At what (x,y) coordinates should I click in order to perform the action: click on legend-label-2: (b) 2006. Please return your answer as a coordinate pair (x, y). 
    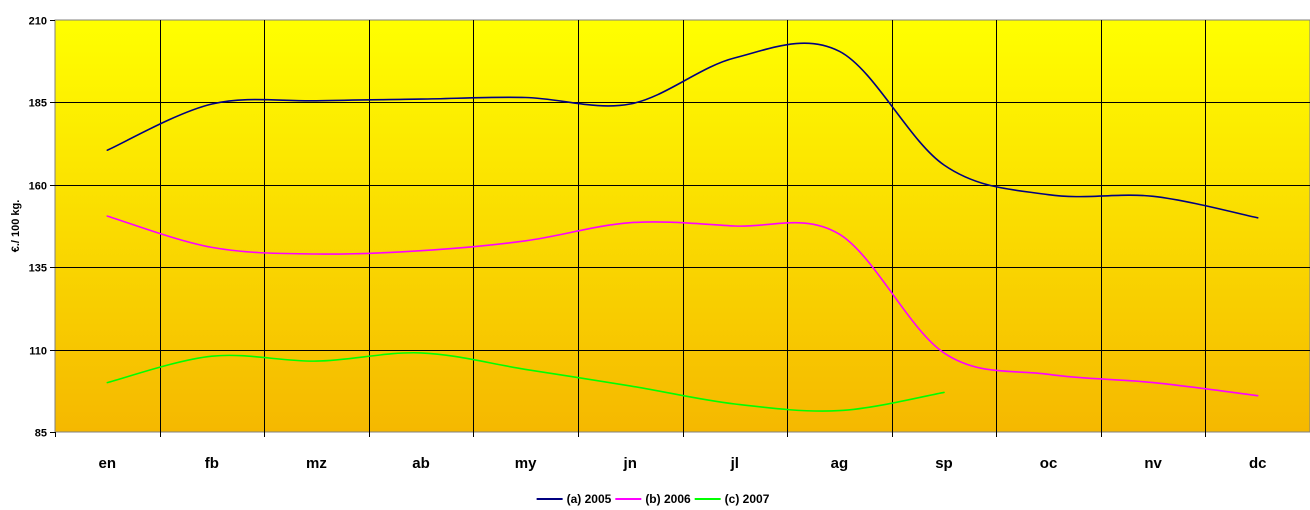
    Looking at the image, I should click on (668, 499).